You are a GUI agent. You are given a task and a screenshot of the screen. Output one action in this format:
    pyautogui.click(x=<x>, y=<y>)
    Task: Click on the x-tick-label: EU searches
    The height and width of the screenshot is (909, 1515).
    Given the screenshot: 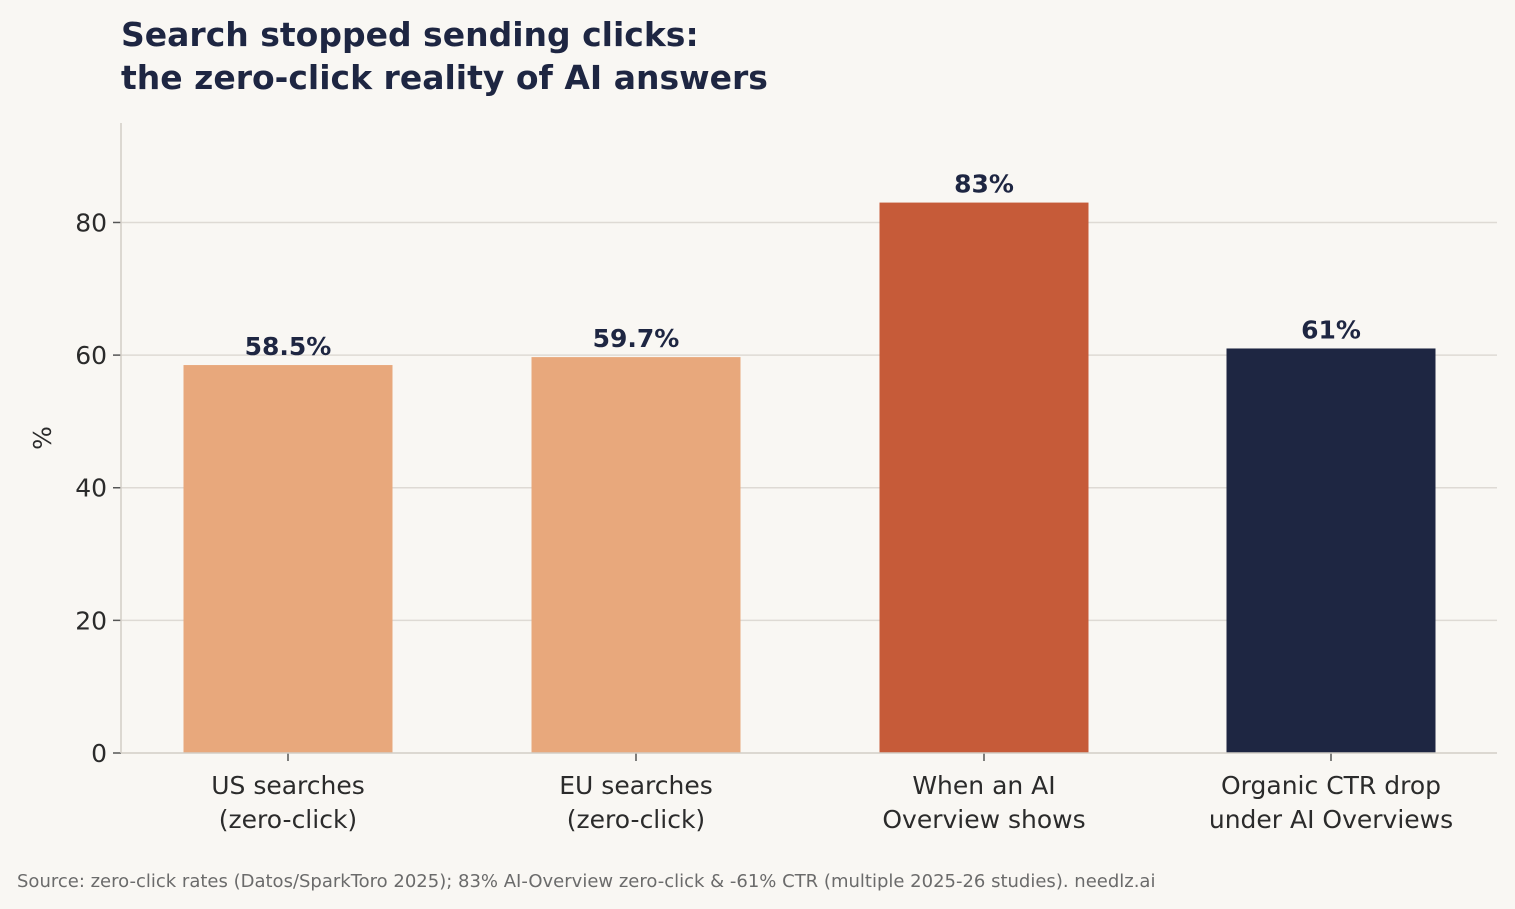 What is the action you would take?
    pyautogui.click(x=636, y=785)
    